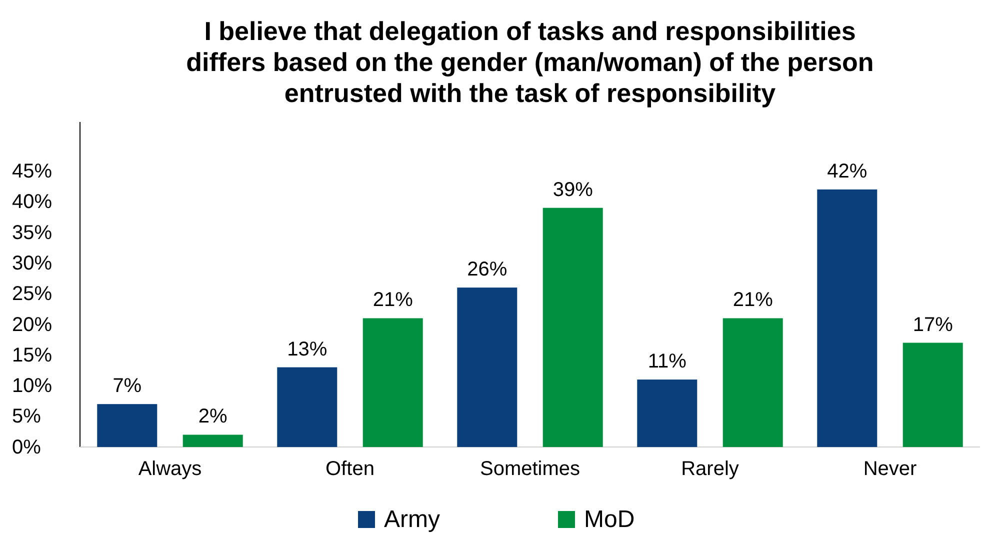 The width and height of the screenshot is (984, 541). I want to click on y-tick-label: 25%, so click(32, 294).